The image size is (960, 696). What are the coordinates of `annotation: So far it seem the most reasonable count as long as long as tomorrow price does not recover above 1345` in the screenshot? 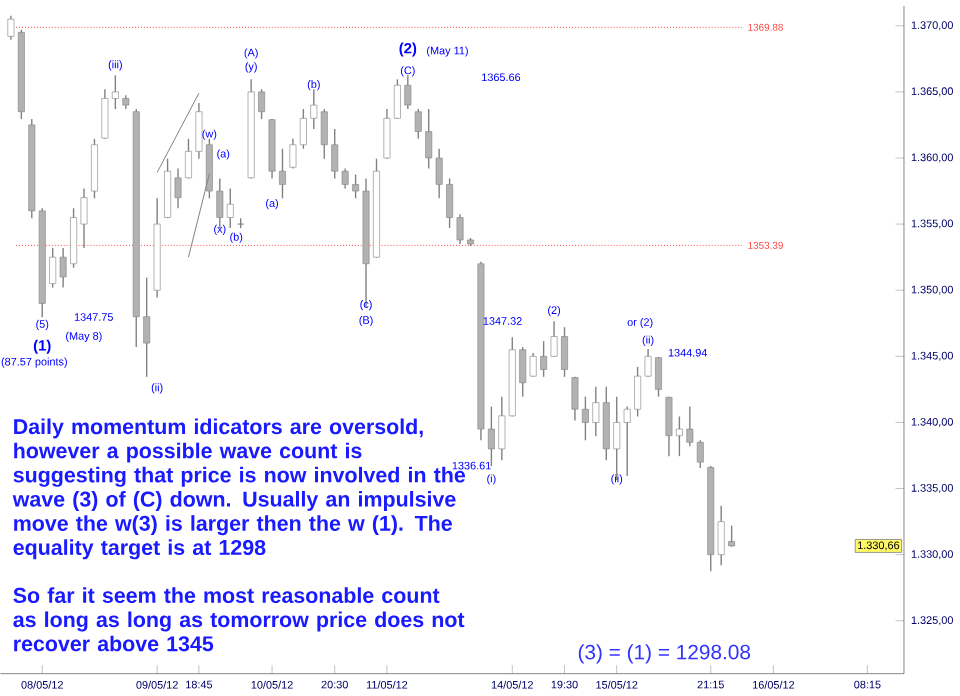 It's located at (239, 619).